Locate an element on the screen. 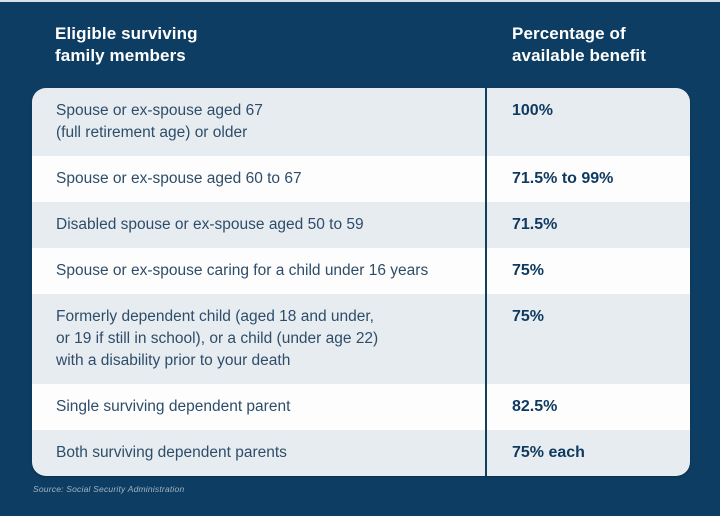 The image size is (720, 516). member-cell: Spouse or ex-spouse aged 60 to 67 is located at coordinates (179, 178).